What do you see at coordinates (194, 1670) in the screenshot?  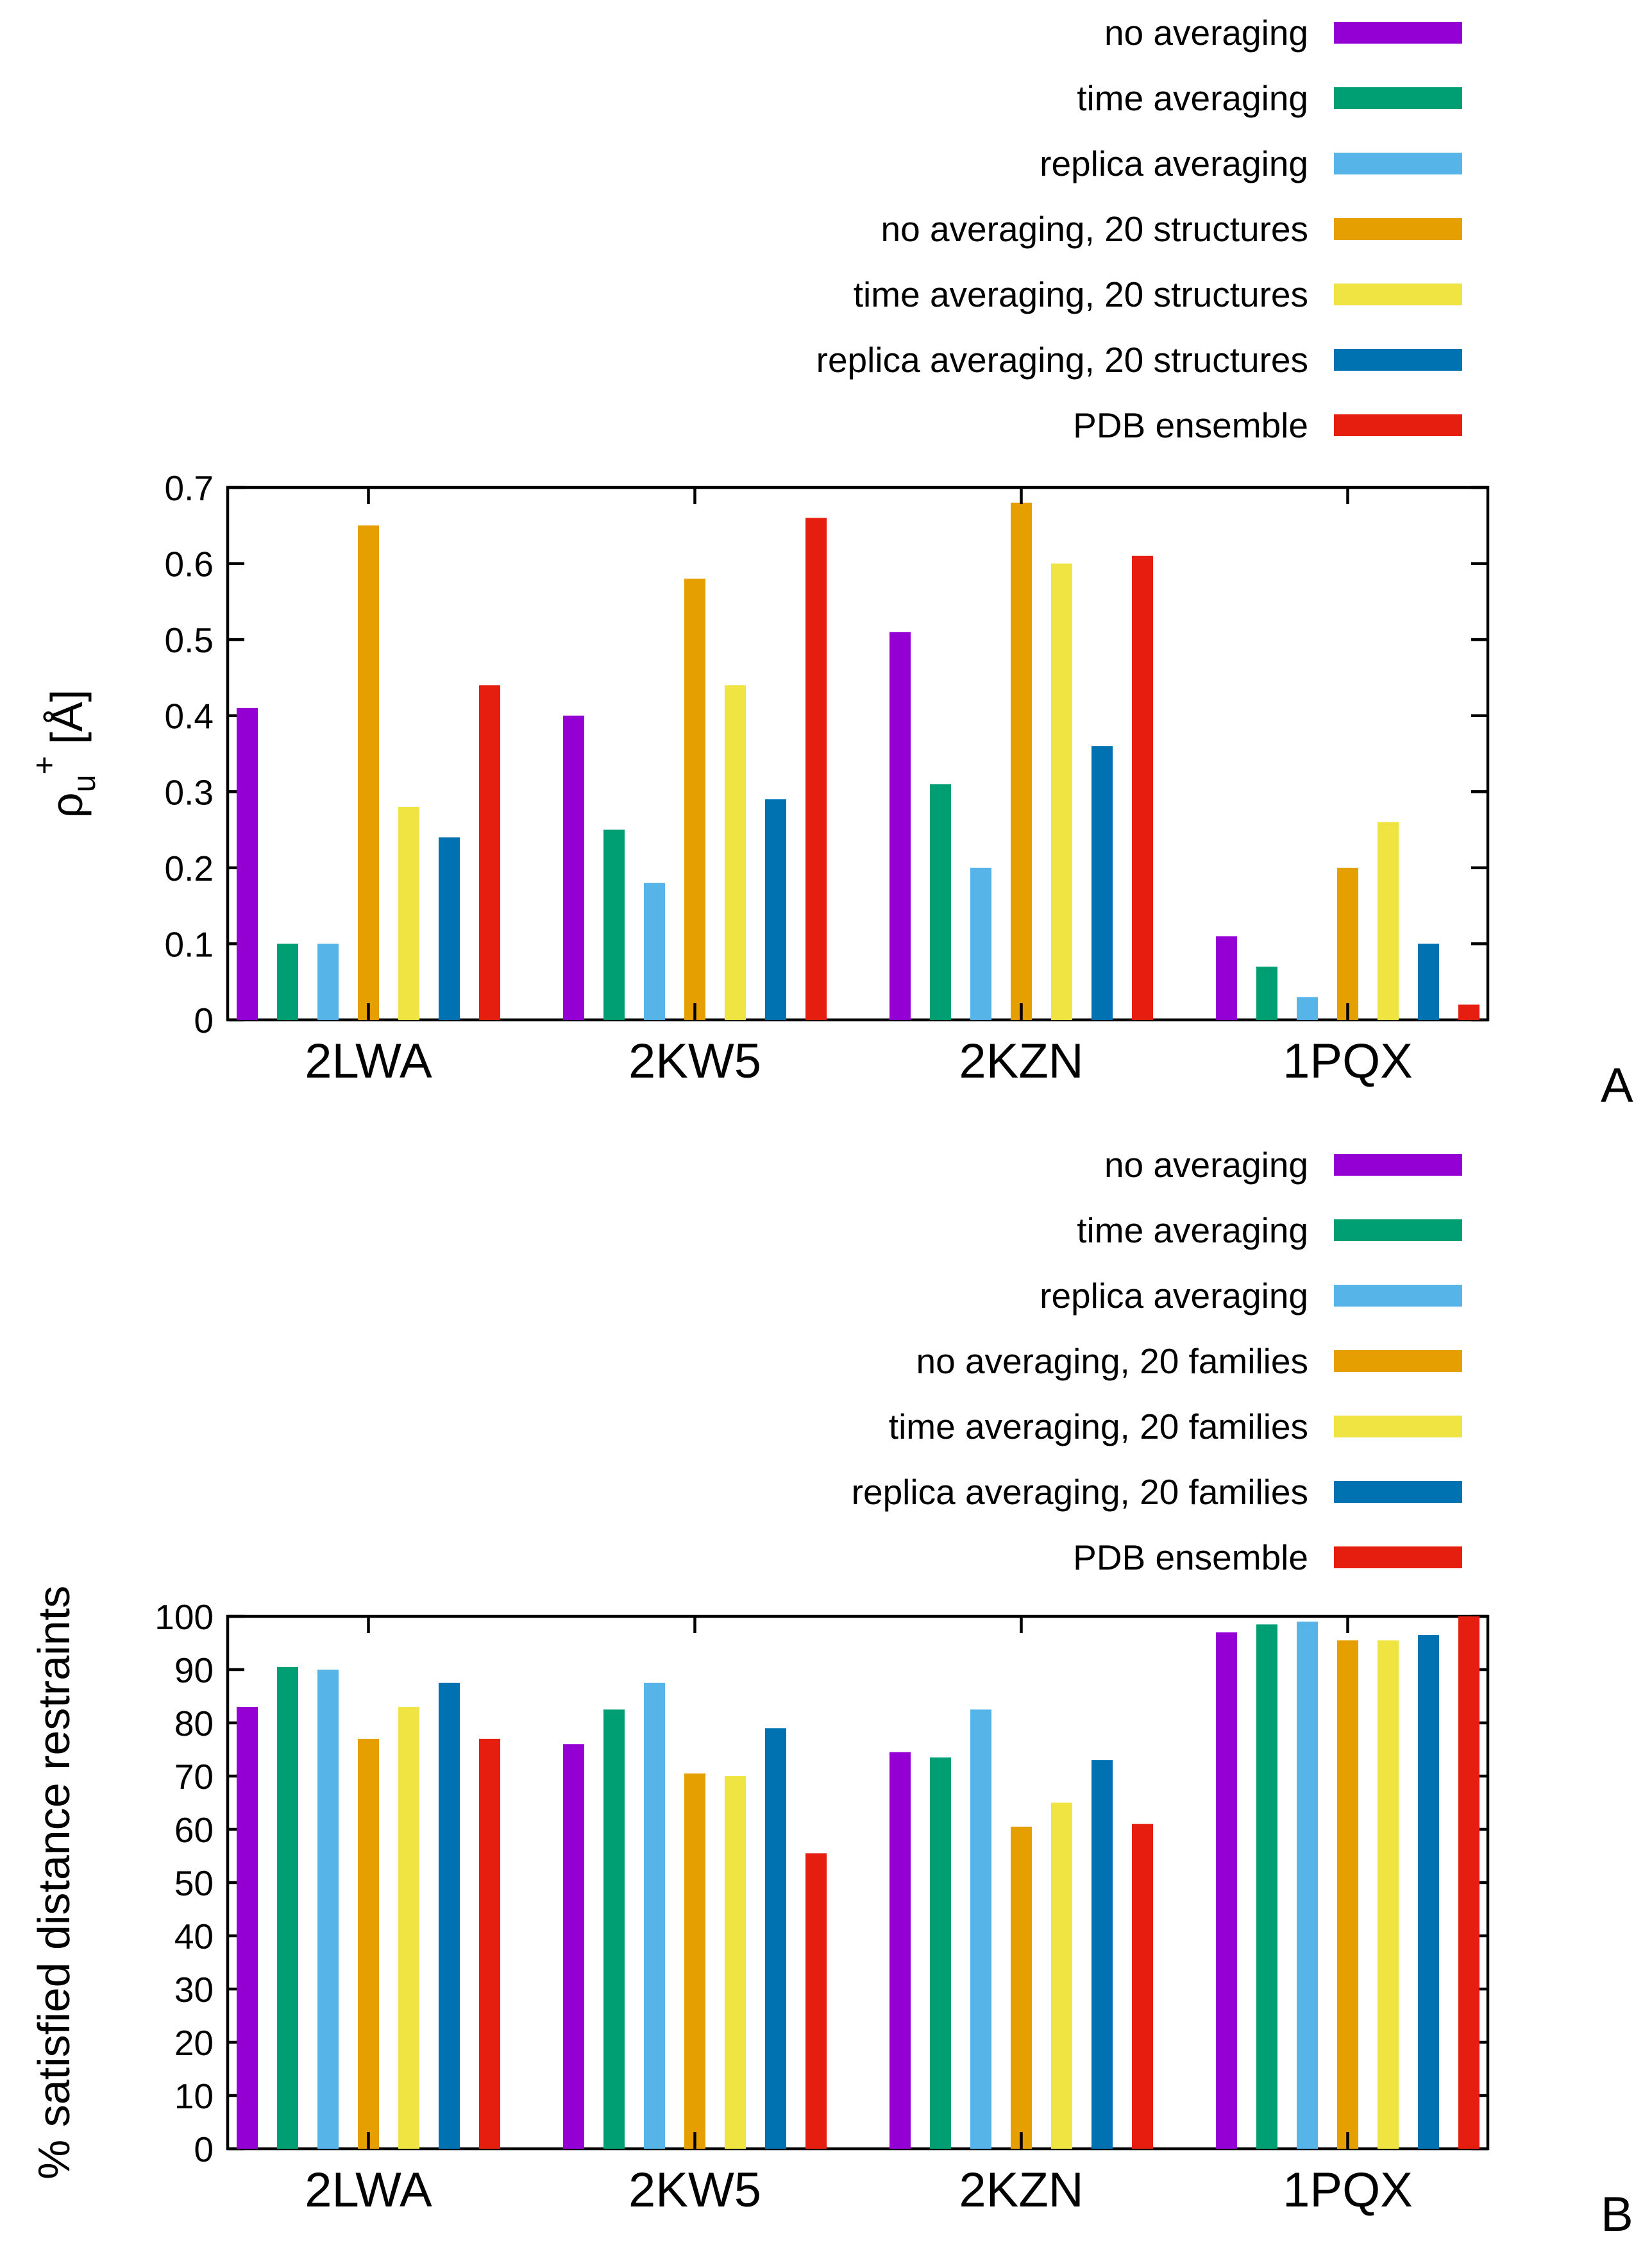 I see `y-tick-label-b-9: 90` at bounding box center [194, 1670].